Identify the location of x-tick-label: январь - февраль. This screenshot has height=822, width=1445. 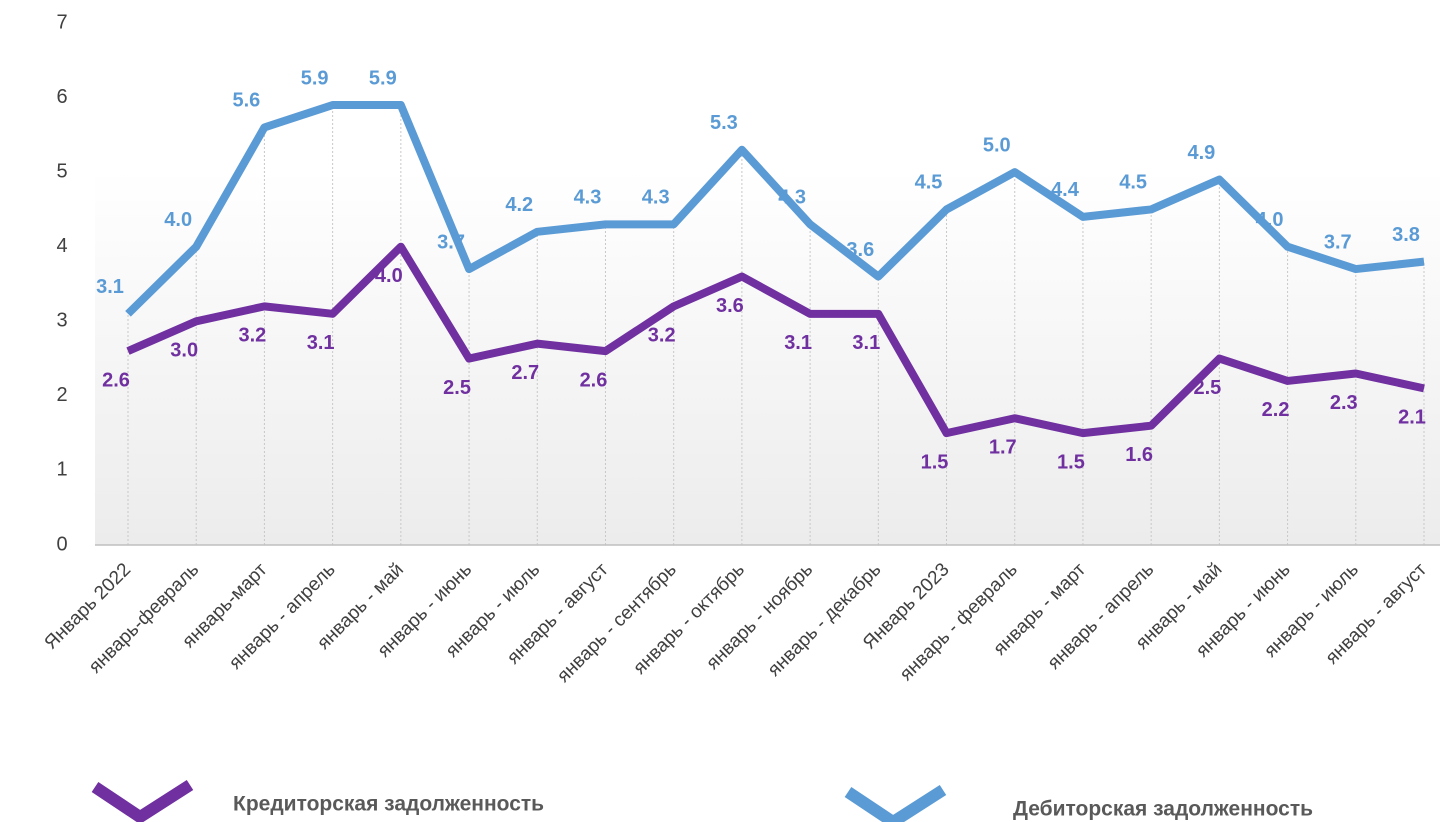
(959, 622).